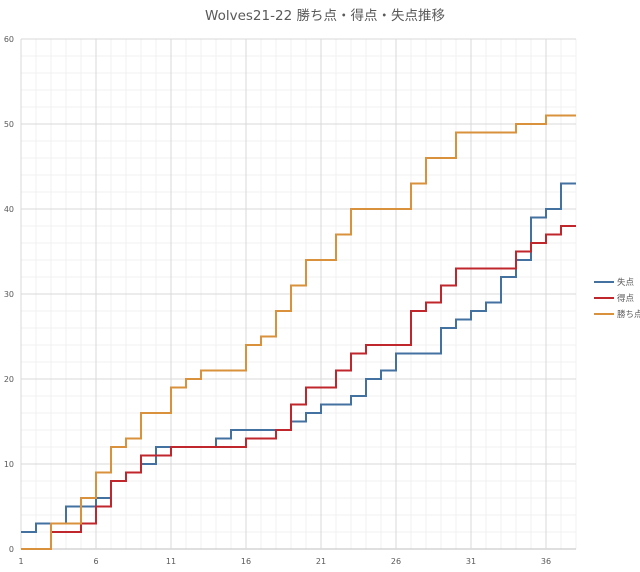 The image size is (640, 572). What do you see at coordinates (628, 314) in the screenshot?
I see `legend-label: 勝ち点` at bounding box center [628, 314].